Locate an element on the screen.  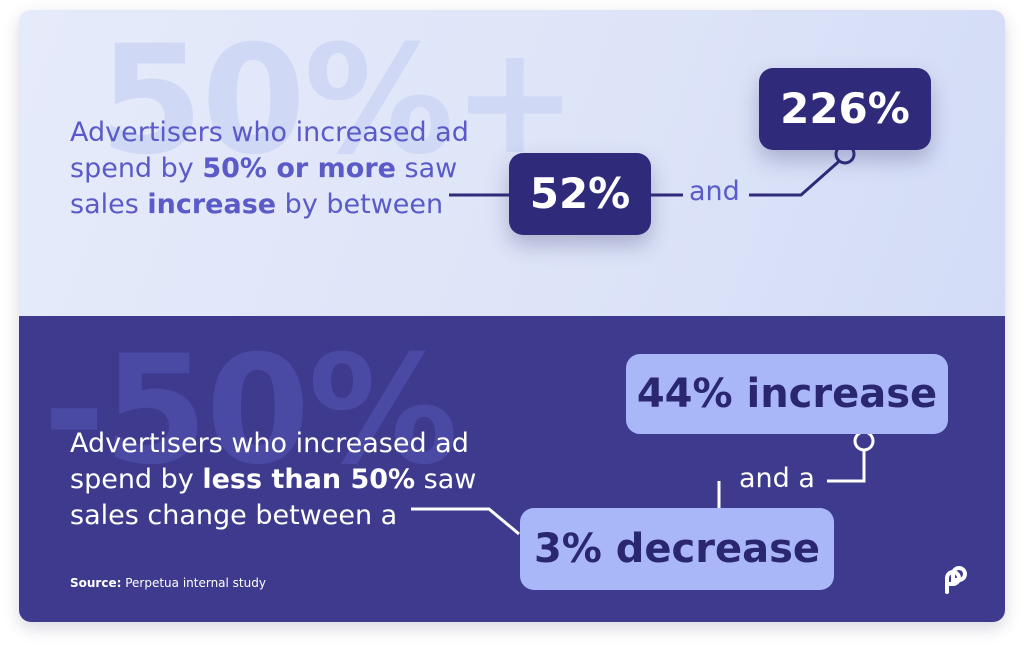
top-background-number: 50%+ is located at coordinates (338, 101).